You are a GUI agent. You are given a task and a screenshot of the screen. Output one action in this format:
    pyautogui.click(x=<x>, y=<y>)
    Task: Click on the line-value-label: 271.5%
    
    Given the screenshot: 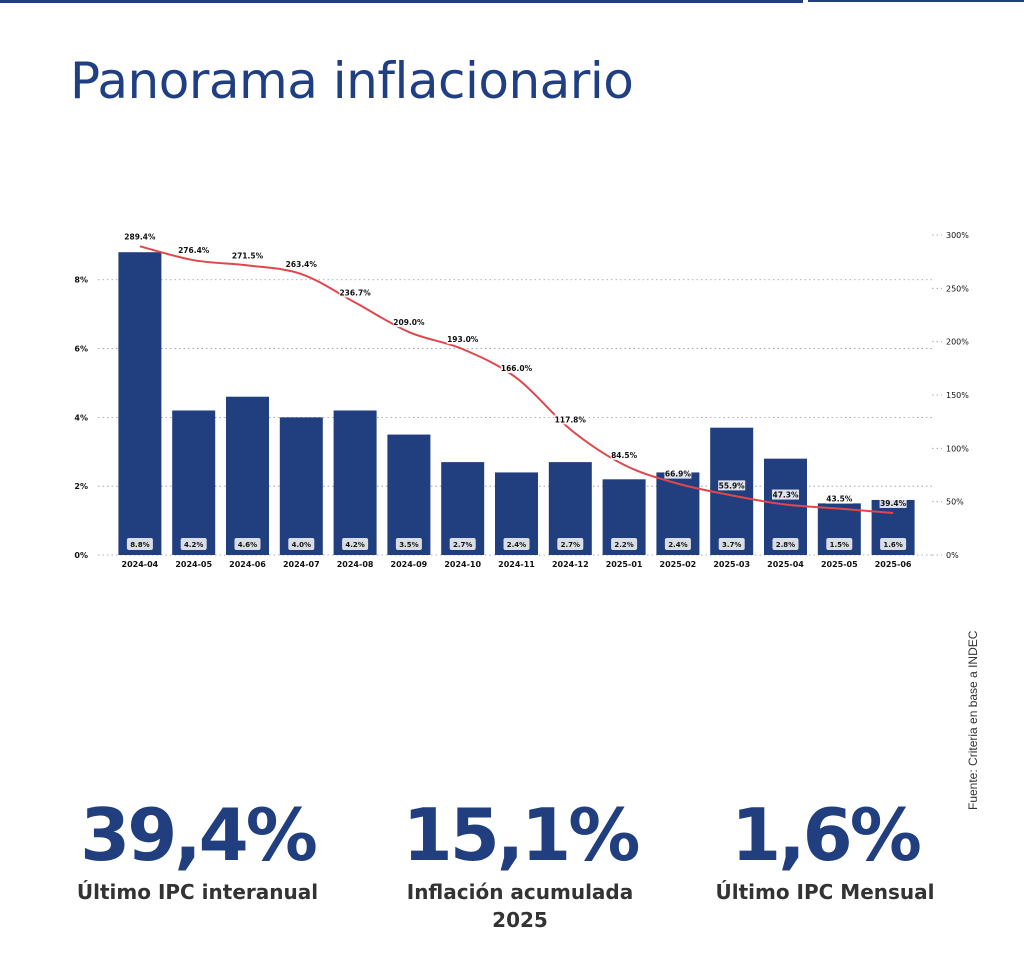 What is the action you would take?
    pyautogui.click(x=248, y=255)
    